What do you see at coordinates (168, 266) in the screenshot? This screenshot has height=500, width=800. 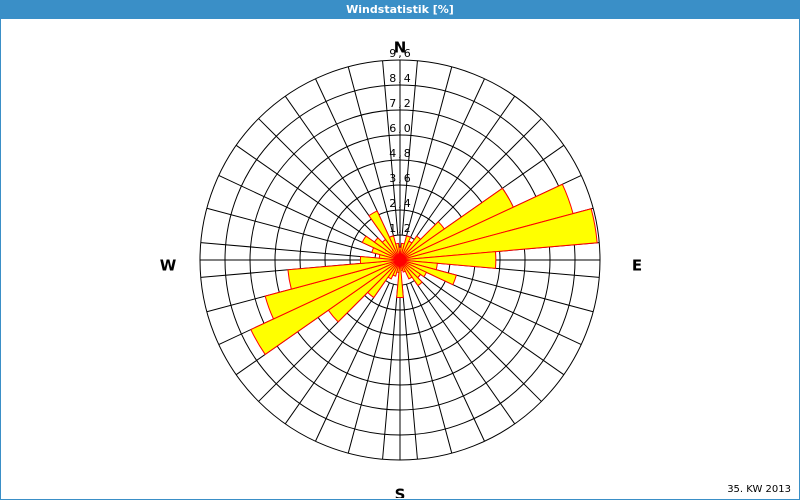 I see `compass-label: W` at bounding box center [168, 266].